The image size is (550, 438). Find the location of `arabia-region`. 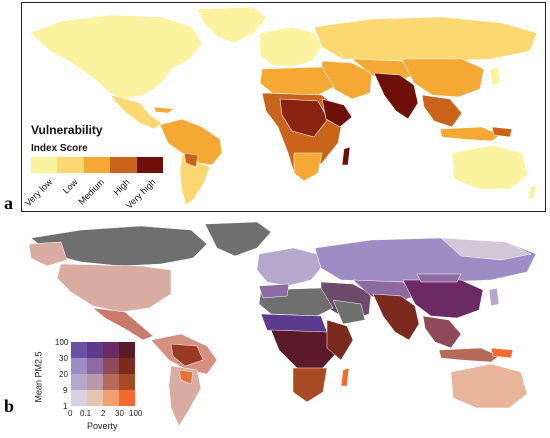

arabia-region is located at coordinates (349, 312).